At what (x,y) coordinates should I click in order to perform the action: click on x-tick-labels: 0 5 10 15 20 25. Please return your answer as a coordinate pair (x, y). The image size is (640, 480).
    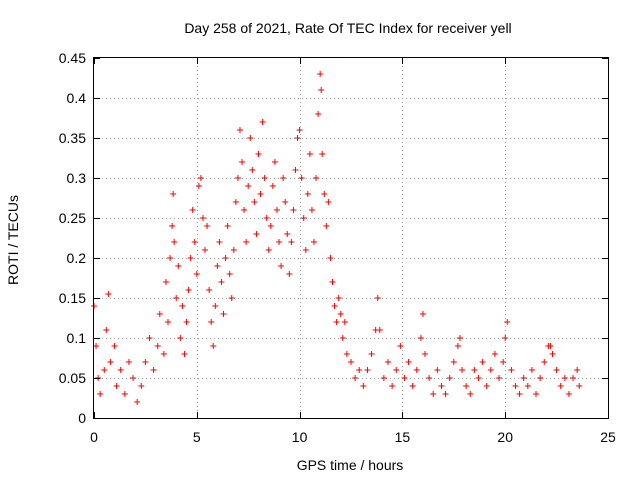
    Looking at the image, I should click on (353, 437).